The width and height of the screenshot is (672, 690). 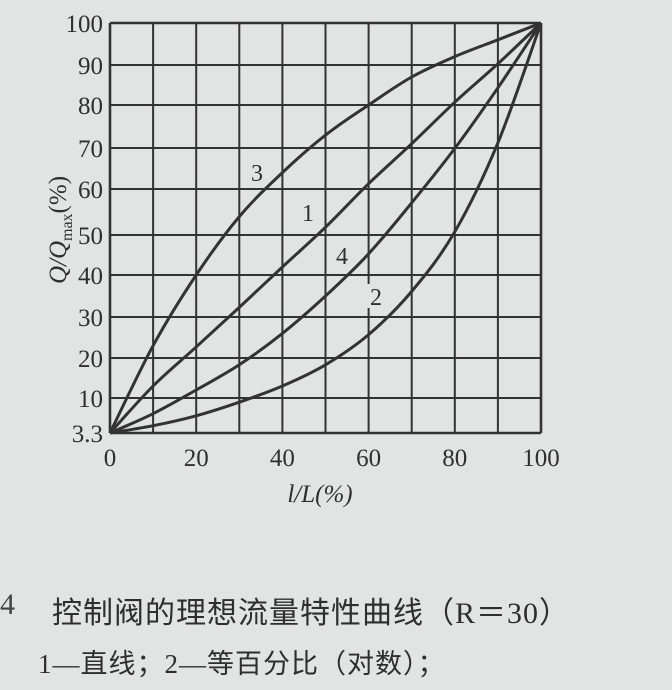 What do you see at coordinates (90, 190) in the screenshot?
I see `y-tick-label: 60` at bounding box center [90, 190].